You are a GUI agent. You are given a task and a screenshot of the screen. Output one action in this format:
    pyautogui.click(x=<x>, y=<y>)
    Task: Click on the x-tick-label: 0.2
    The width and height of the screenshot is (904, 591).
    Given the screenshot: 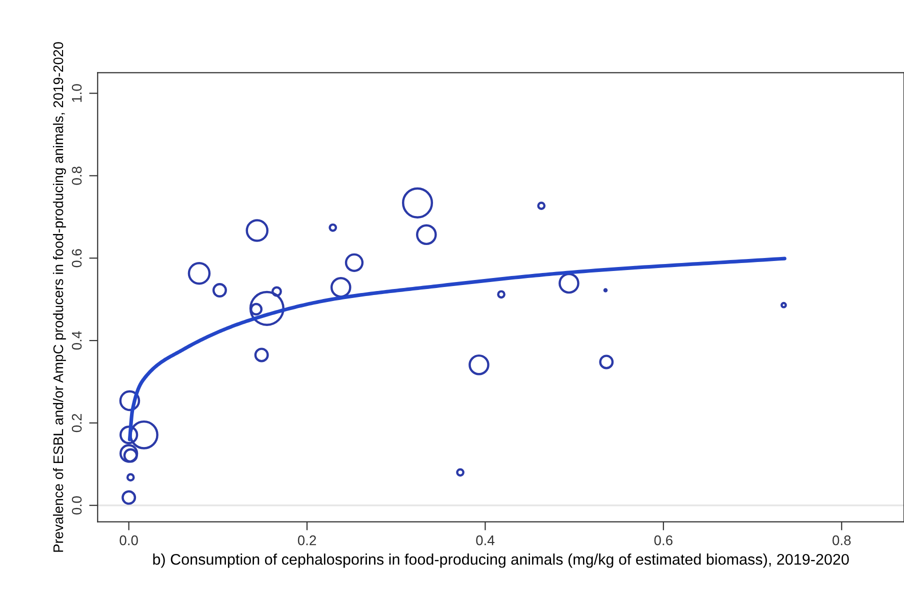 What is the action you would take?
    pyautogui.click(x=307, y=540)
    